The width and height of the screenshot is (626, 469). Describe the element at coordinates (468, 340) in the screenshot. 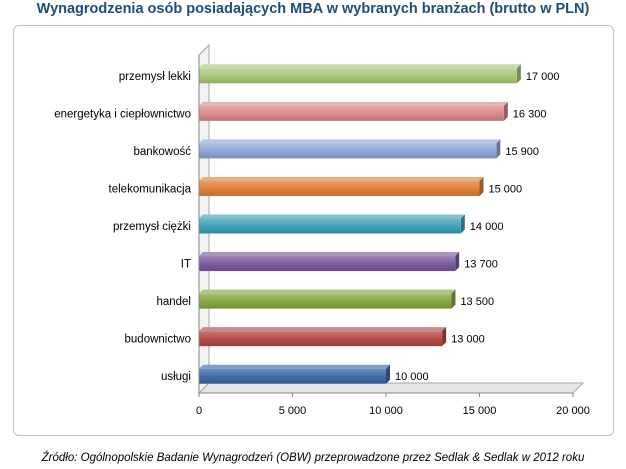

I see `value-label: 13 000` at that location.